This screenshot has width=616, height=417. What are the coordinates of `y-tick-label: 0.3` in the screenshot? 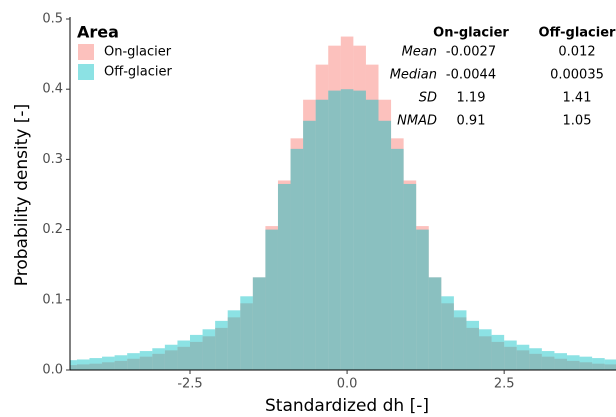 It's located at (52, 159).